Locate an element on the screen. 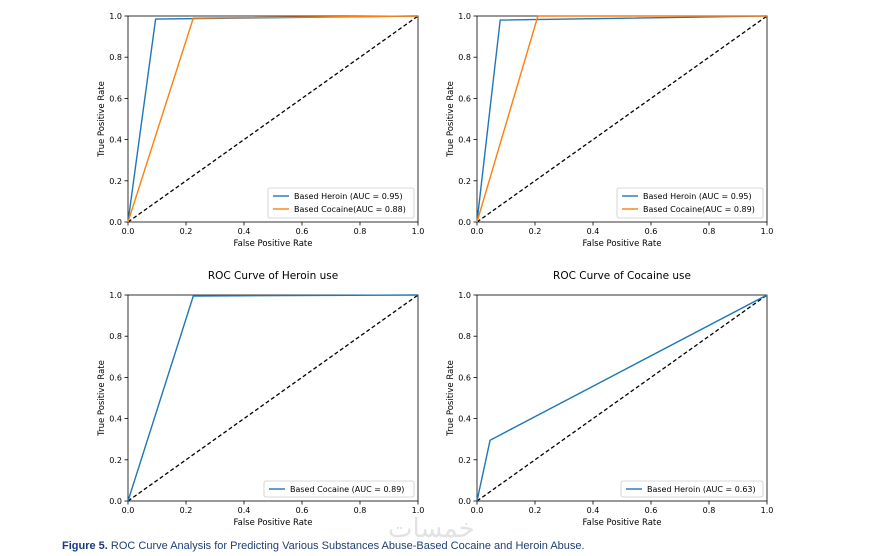 This screenshot has height=556, width=873. chart-title: ROC Curve of Cocaine use is located at coordinates (622, 276).